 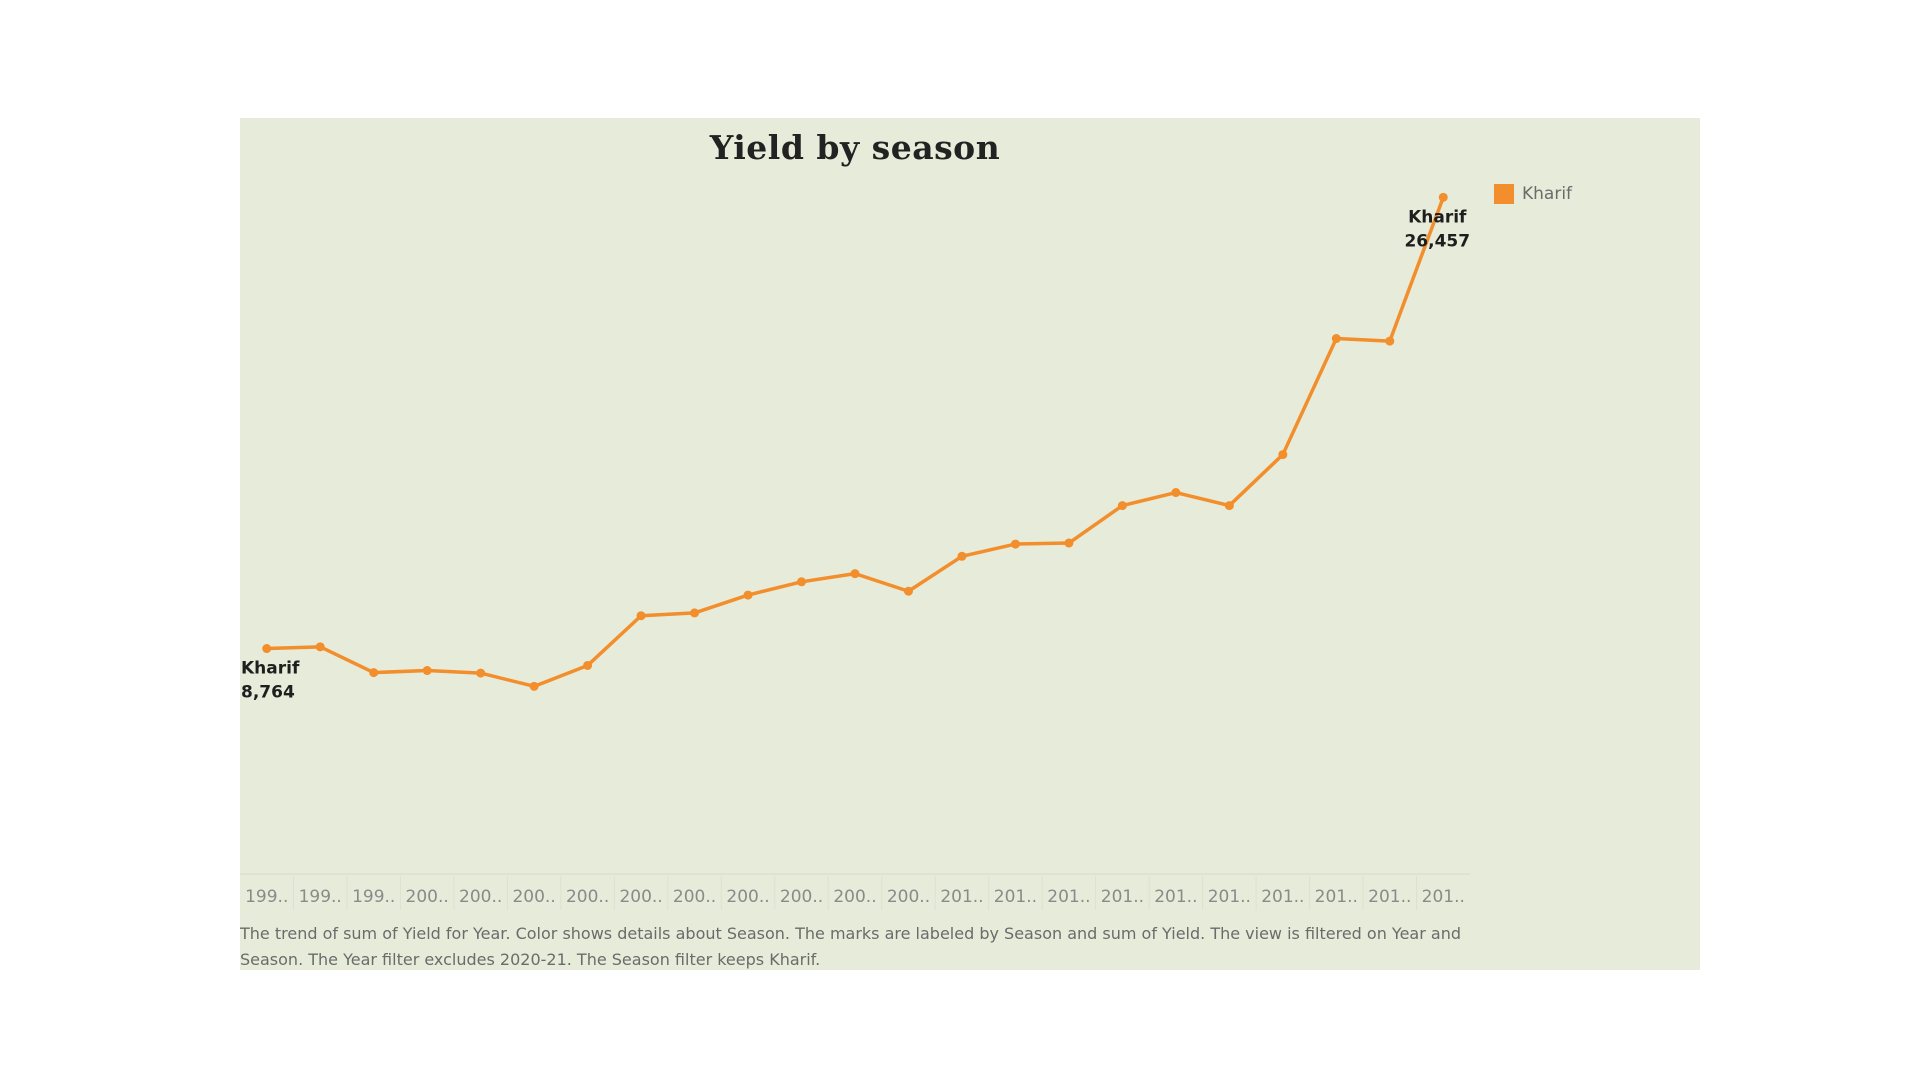 I want to click on legend-label-kharif: Kharif, so click(x=1547, y=194).